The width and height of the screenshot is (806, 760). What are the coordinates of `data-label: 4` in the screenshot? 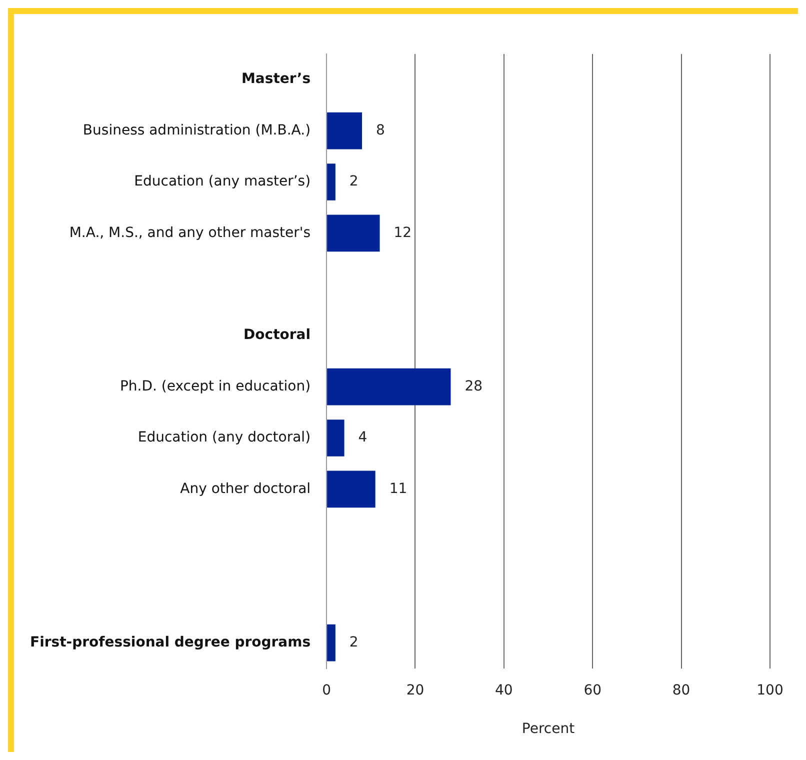 It's located at (363, 438).